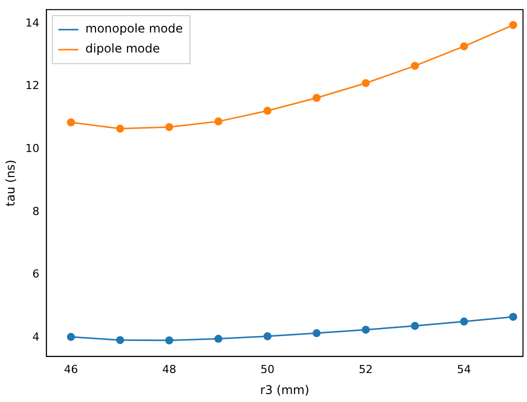  I want to click on y-axis-title: tau (ns), so click(10, 183).